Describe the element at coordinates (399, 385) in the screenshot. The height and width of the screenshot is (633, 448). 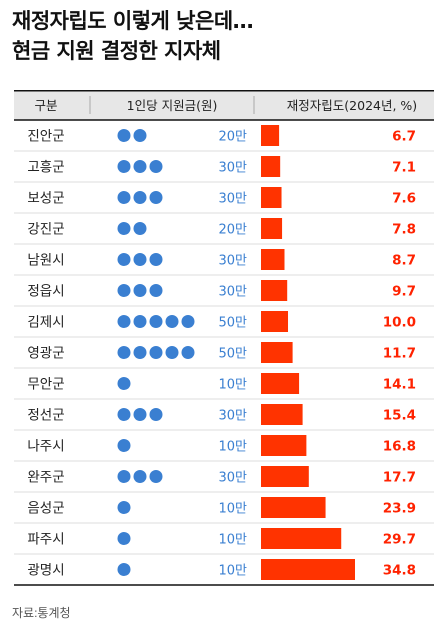
I see `data-label: 14.1` at that location.